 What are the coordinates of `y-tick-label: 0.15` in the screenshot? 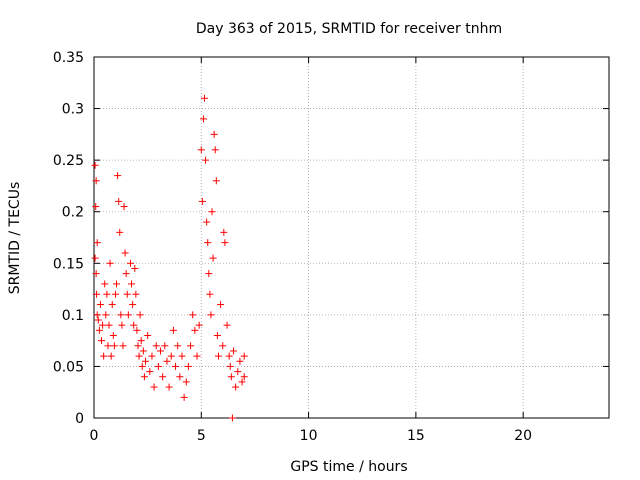 It's located at (68, 264).